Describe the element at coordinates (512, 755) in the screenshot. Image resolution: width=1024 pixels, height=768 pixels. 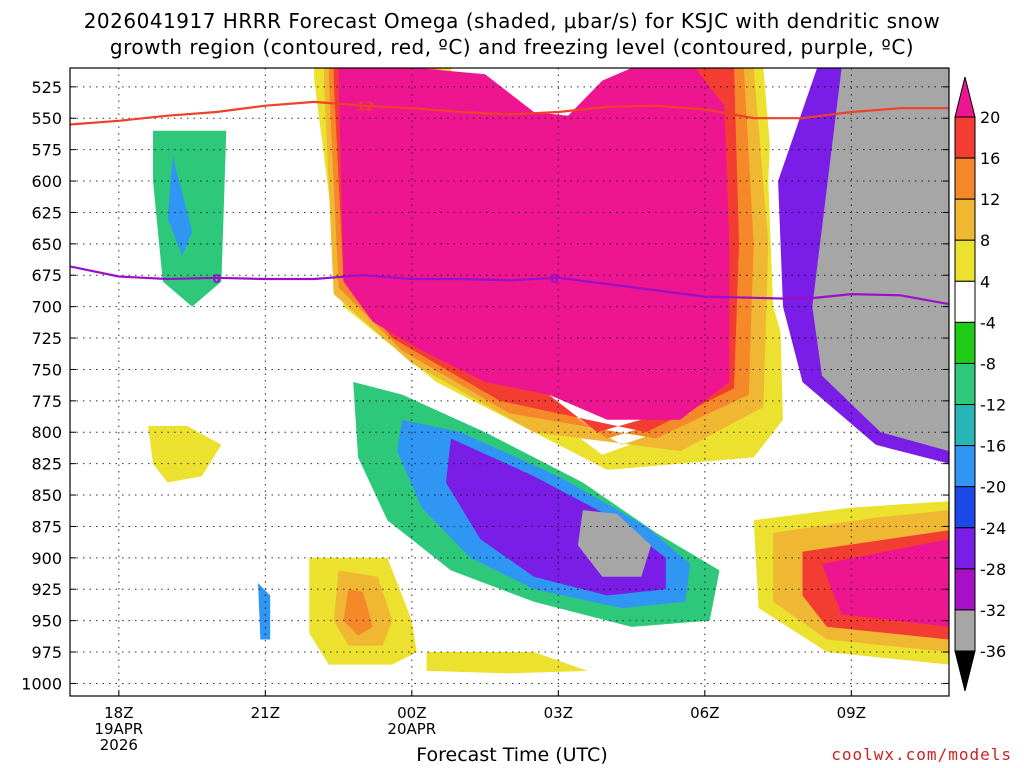
I see `x-axis-label: Forecast Time (UTC)` at that location.